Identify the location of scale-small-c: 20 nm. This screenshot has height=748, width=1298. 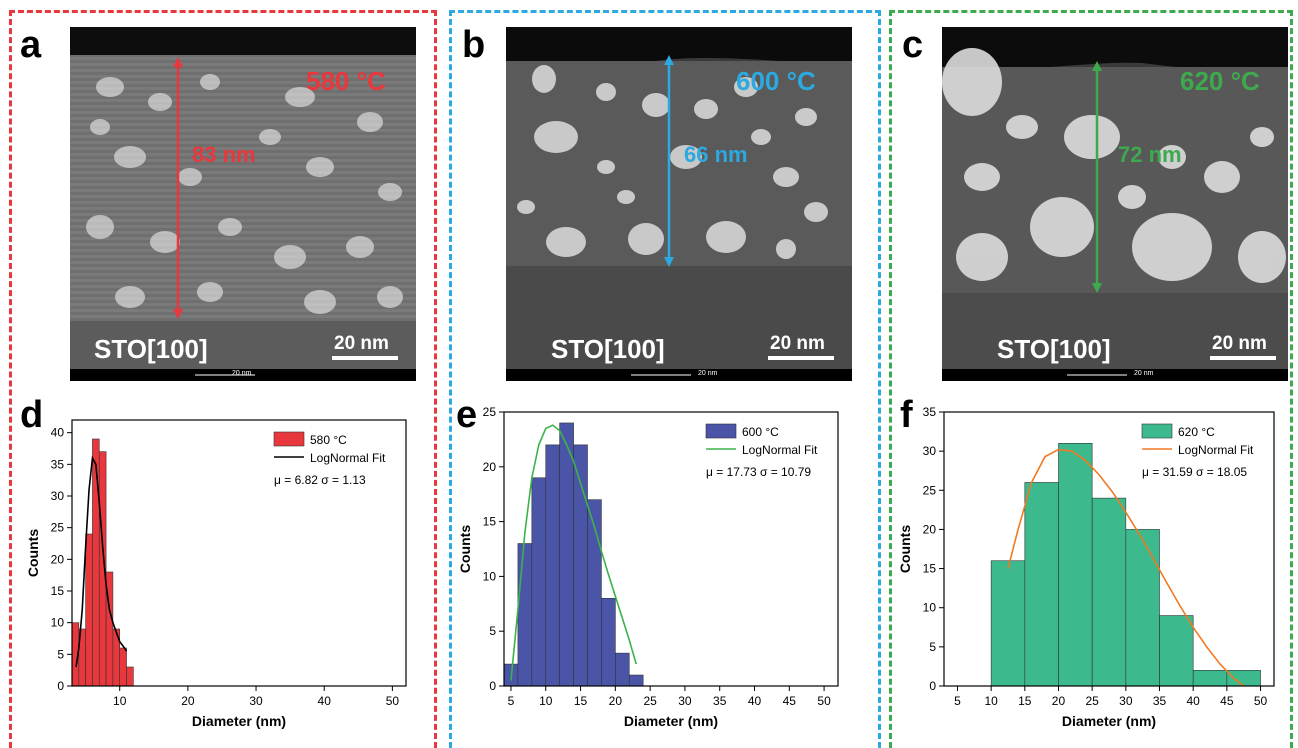
(1144, 373).